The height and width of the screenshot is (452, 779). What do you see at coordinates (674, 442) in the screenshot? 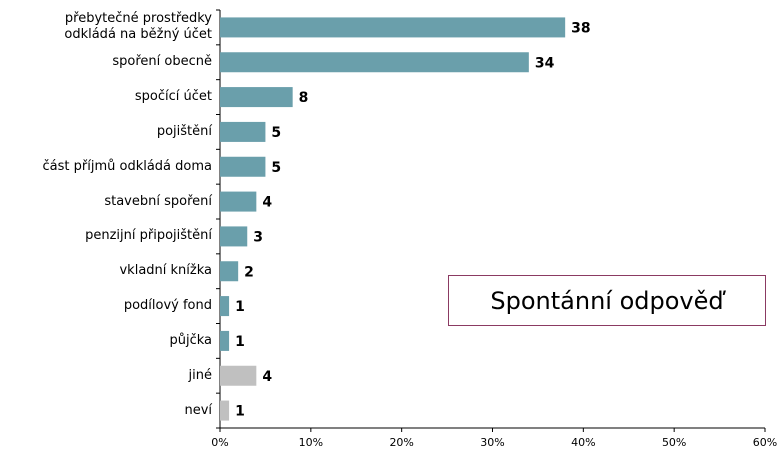
I see `x-tick-label: 50%` at bounding box center [674, 442].